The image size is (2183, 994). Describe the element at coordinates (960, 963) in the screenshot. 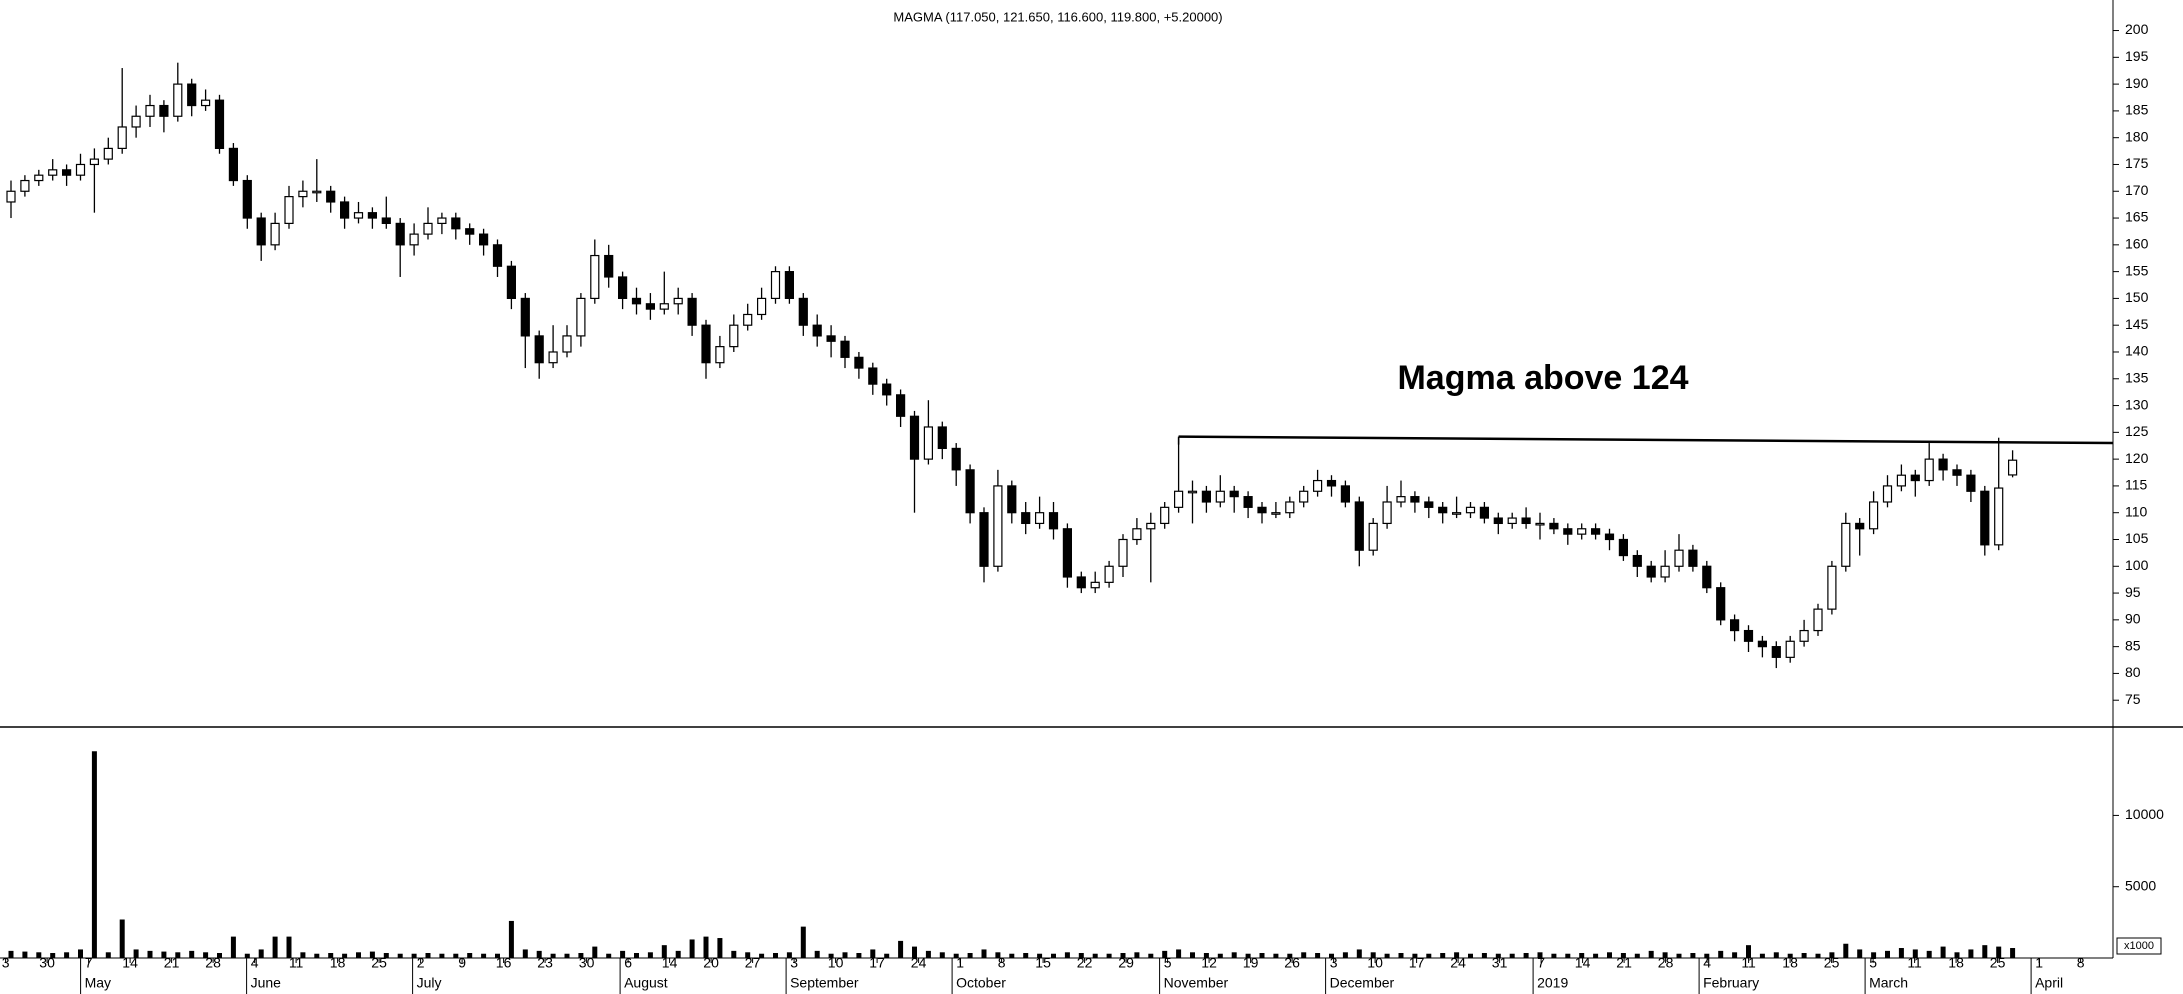

I see `x-tick-label: 1` at that location.